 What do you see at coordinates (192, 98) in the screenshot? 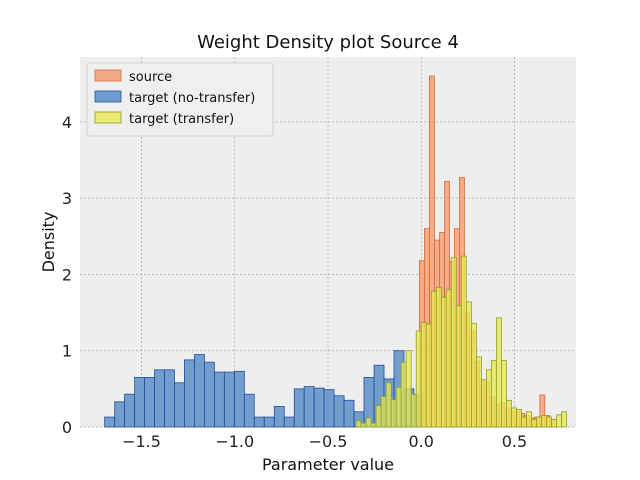
I see `legend-label: target (no-transfer)` at bounding box center [192, 98].